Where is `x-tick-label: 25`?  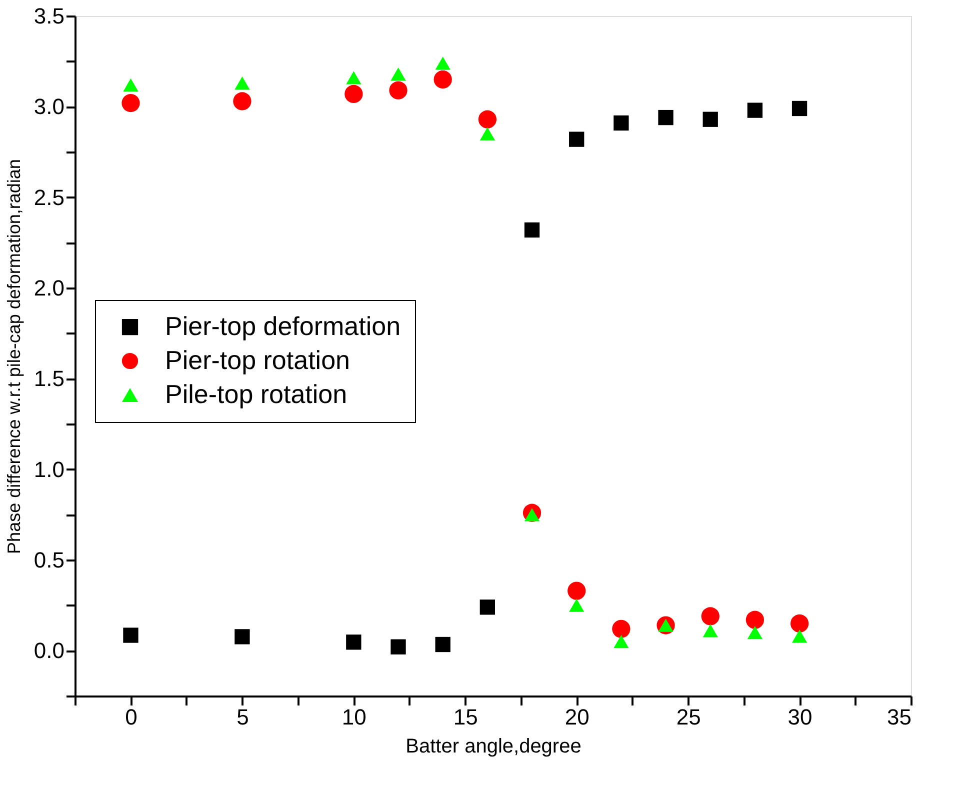 x-tick-label: 25 is located at coordinates (688, 717).